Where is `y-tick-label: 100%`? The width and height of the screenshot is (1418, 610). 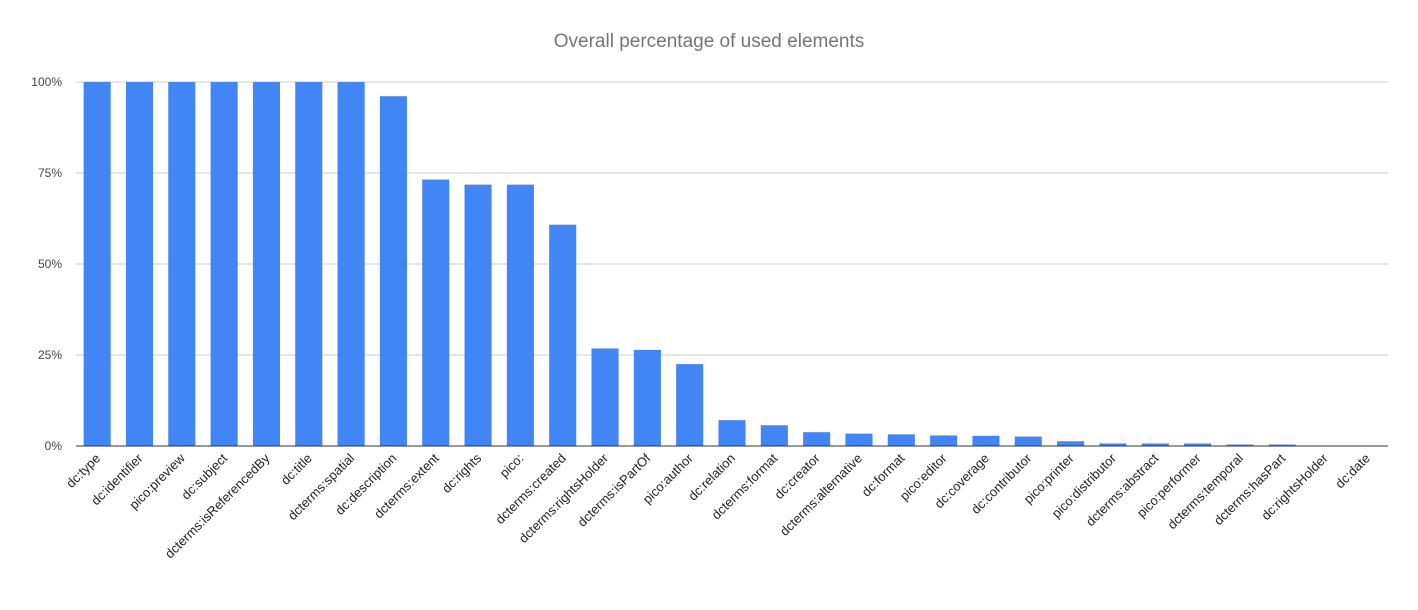 y-tick-label: 100% is located at coordinates (46, 82).